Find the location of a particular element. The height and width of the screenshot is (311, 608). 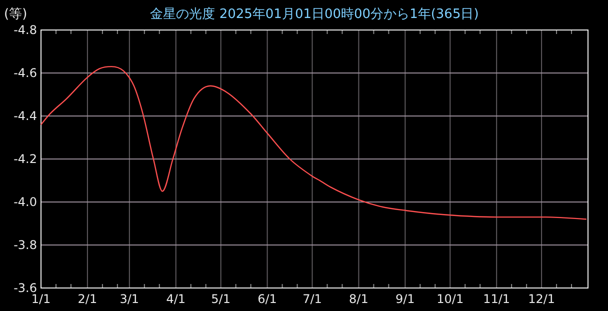

y-tick-label: -4.0 is located at coordinates (25, 202).